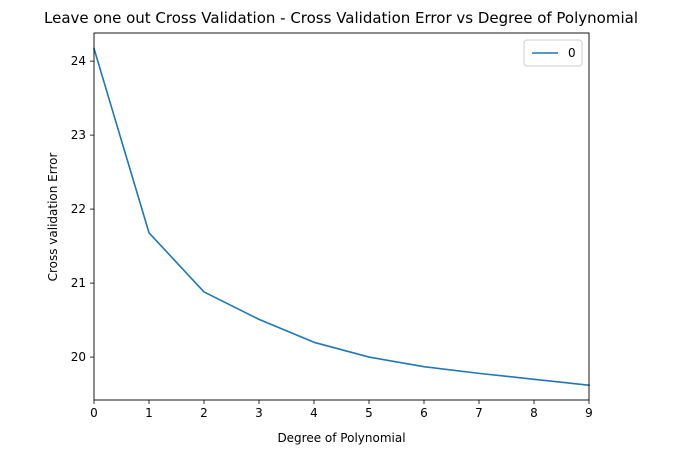  Describe the element at coordinates (78, 209) in the screenshot. I see `y-tick-label: 22` at that location.